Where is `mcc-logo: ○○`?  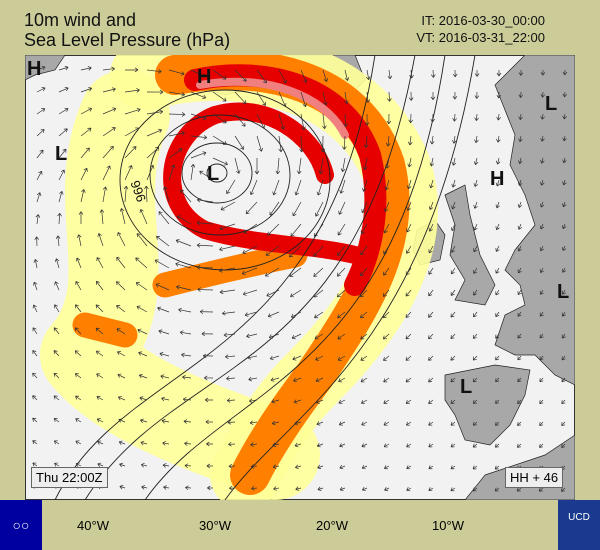 mcc-logo: ○○ is located at coordinates (21, 525).